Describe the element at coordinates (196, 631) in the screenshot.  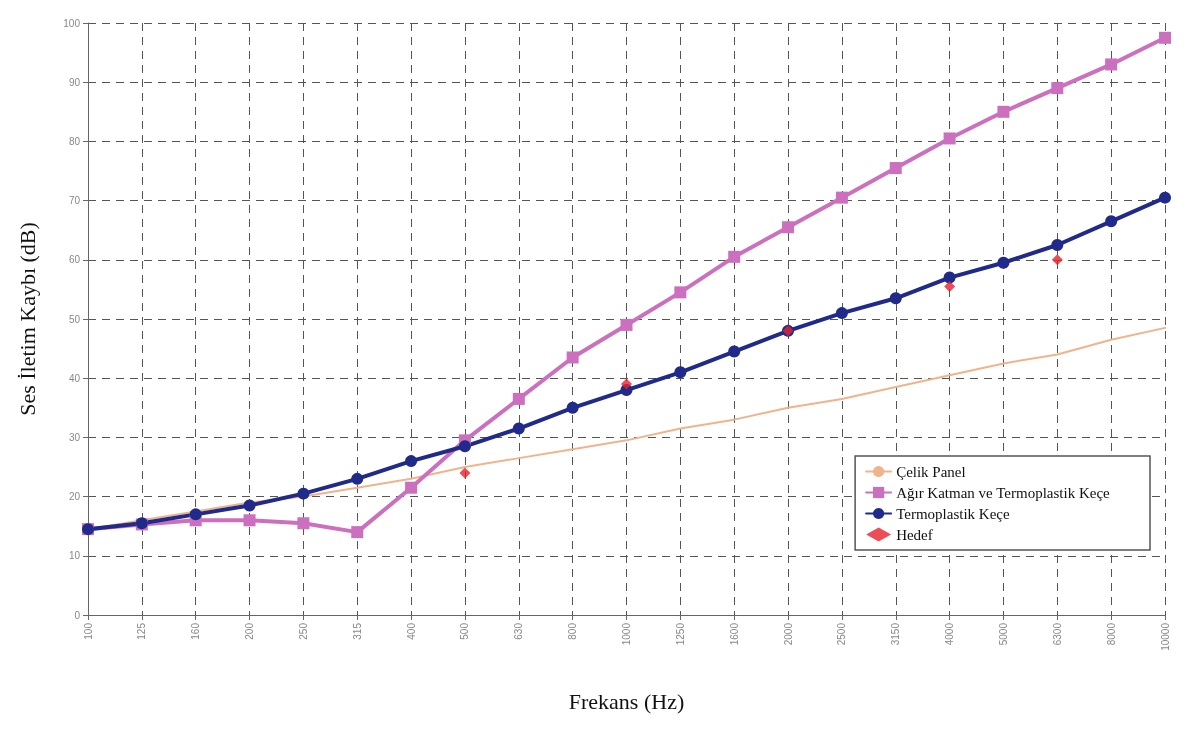
I see `x-tick-label: 160` at that location.